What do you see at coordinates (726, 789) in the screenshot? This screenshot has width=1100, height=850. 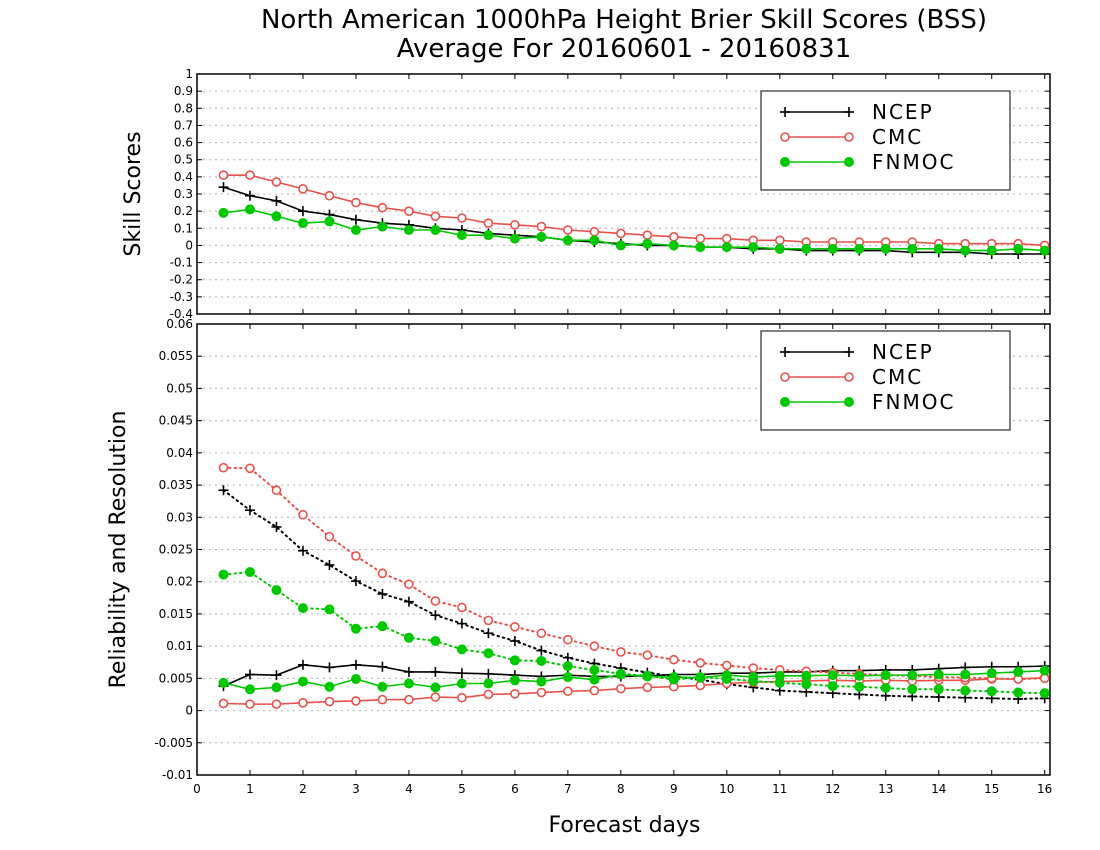 I see `x-tick-label: 10` at bounding box center [726, 789].